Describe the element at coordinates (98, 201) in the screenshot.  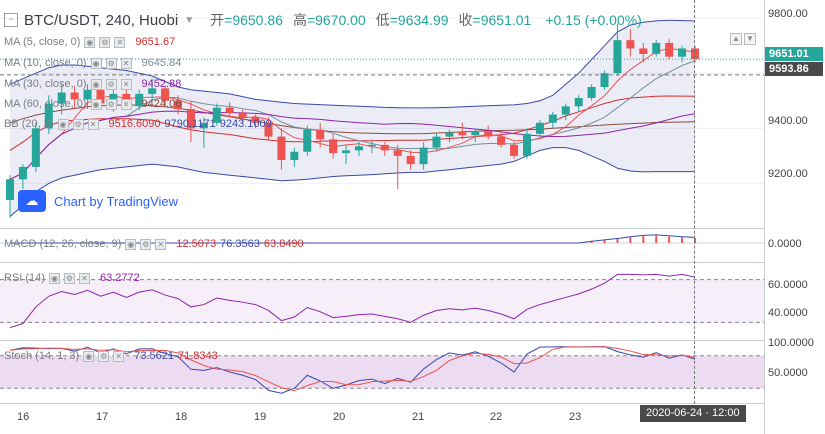
I see `tradingview-watermark: ☁ Chart by TradingView` at that location.